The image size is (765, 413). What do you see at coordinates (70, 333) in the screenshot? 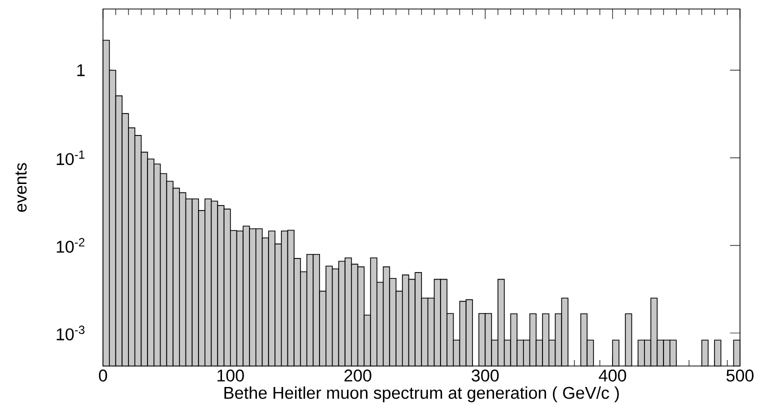
I see `y-tick-label: 10$^{-3}$` at bounding box center [70, 333].